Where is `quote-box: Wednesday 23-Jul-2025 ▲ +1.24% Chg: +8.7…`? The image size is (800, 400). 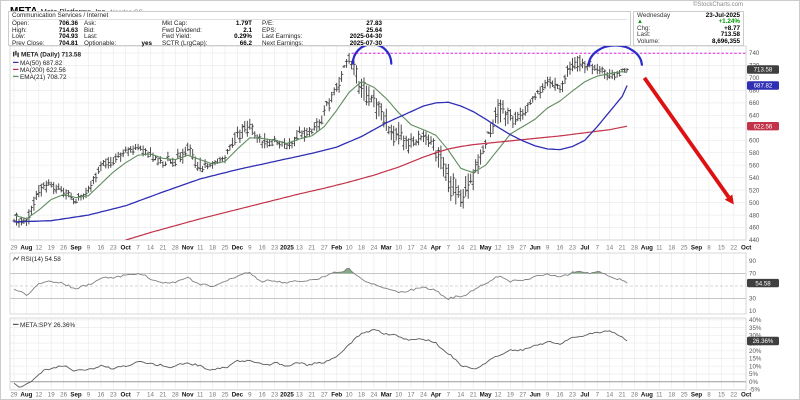 quote-box: Wednesday 23-Jul-2025 ▲ +1.24% Chg: +8.7… is located at coordinates (688, 28).